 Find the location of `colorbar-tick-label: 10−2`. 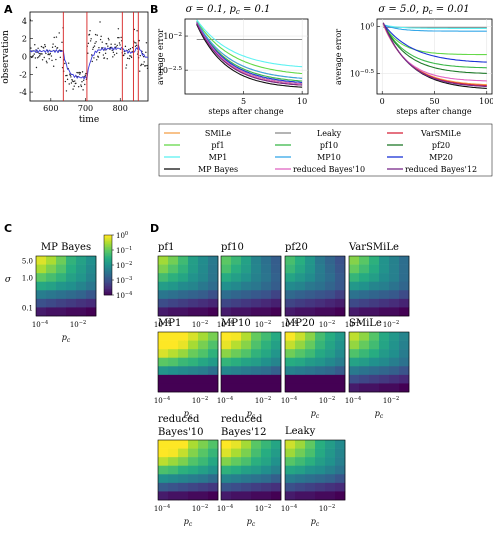

colorbar-tick-label: 10−2 is located at coordinates (124, 265).